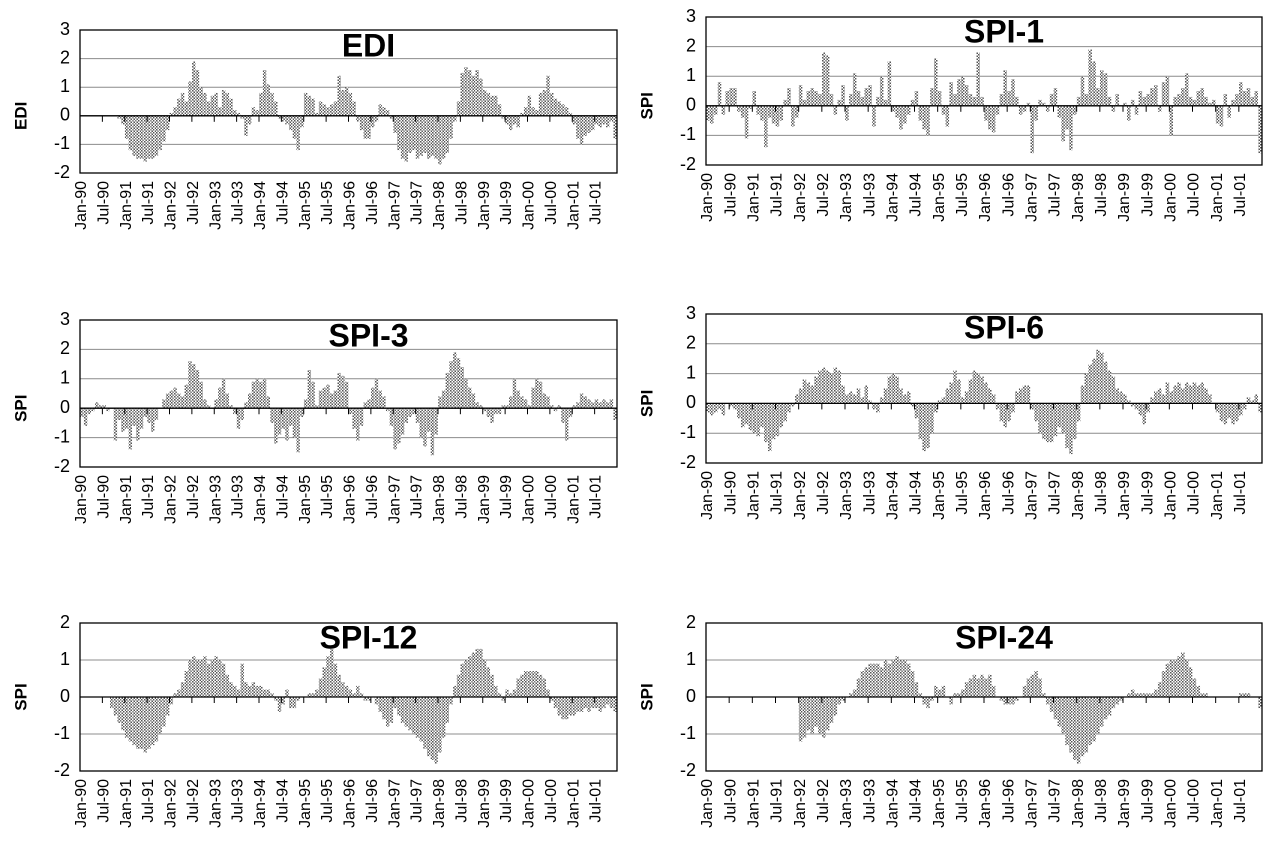  I want to click on x-tick-label: Jan-98, so click(439, 803).